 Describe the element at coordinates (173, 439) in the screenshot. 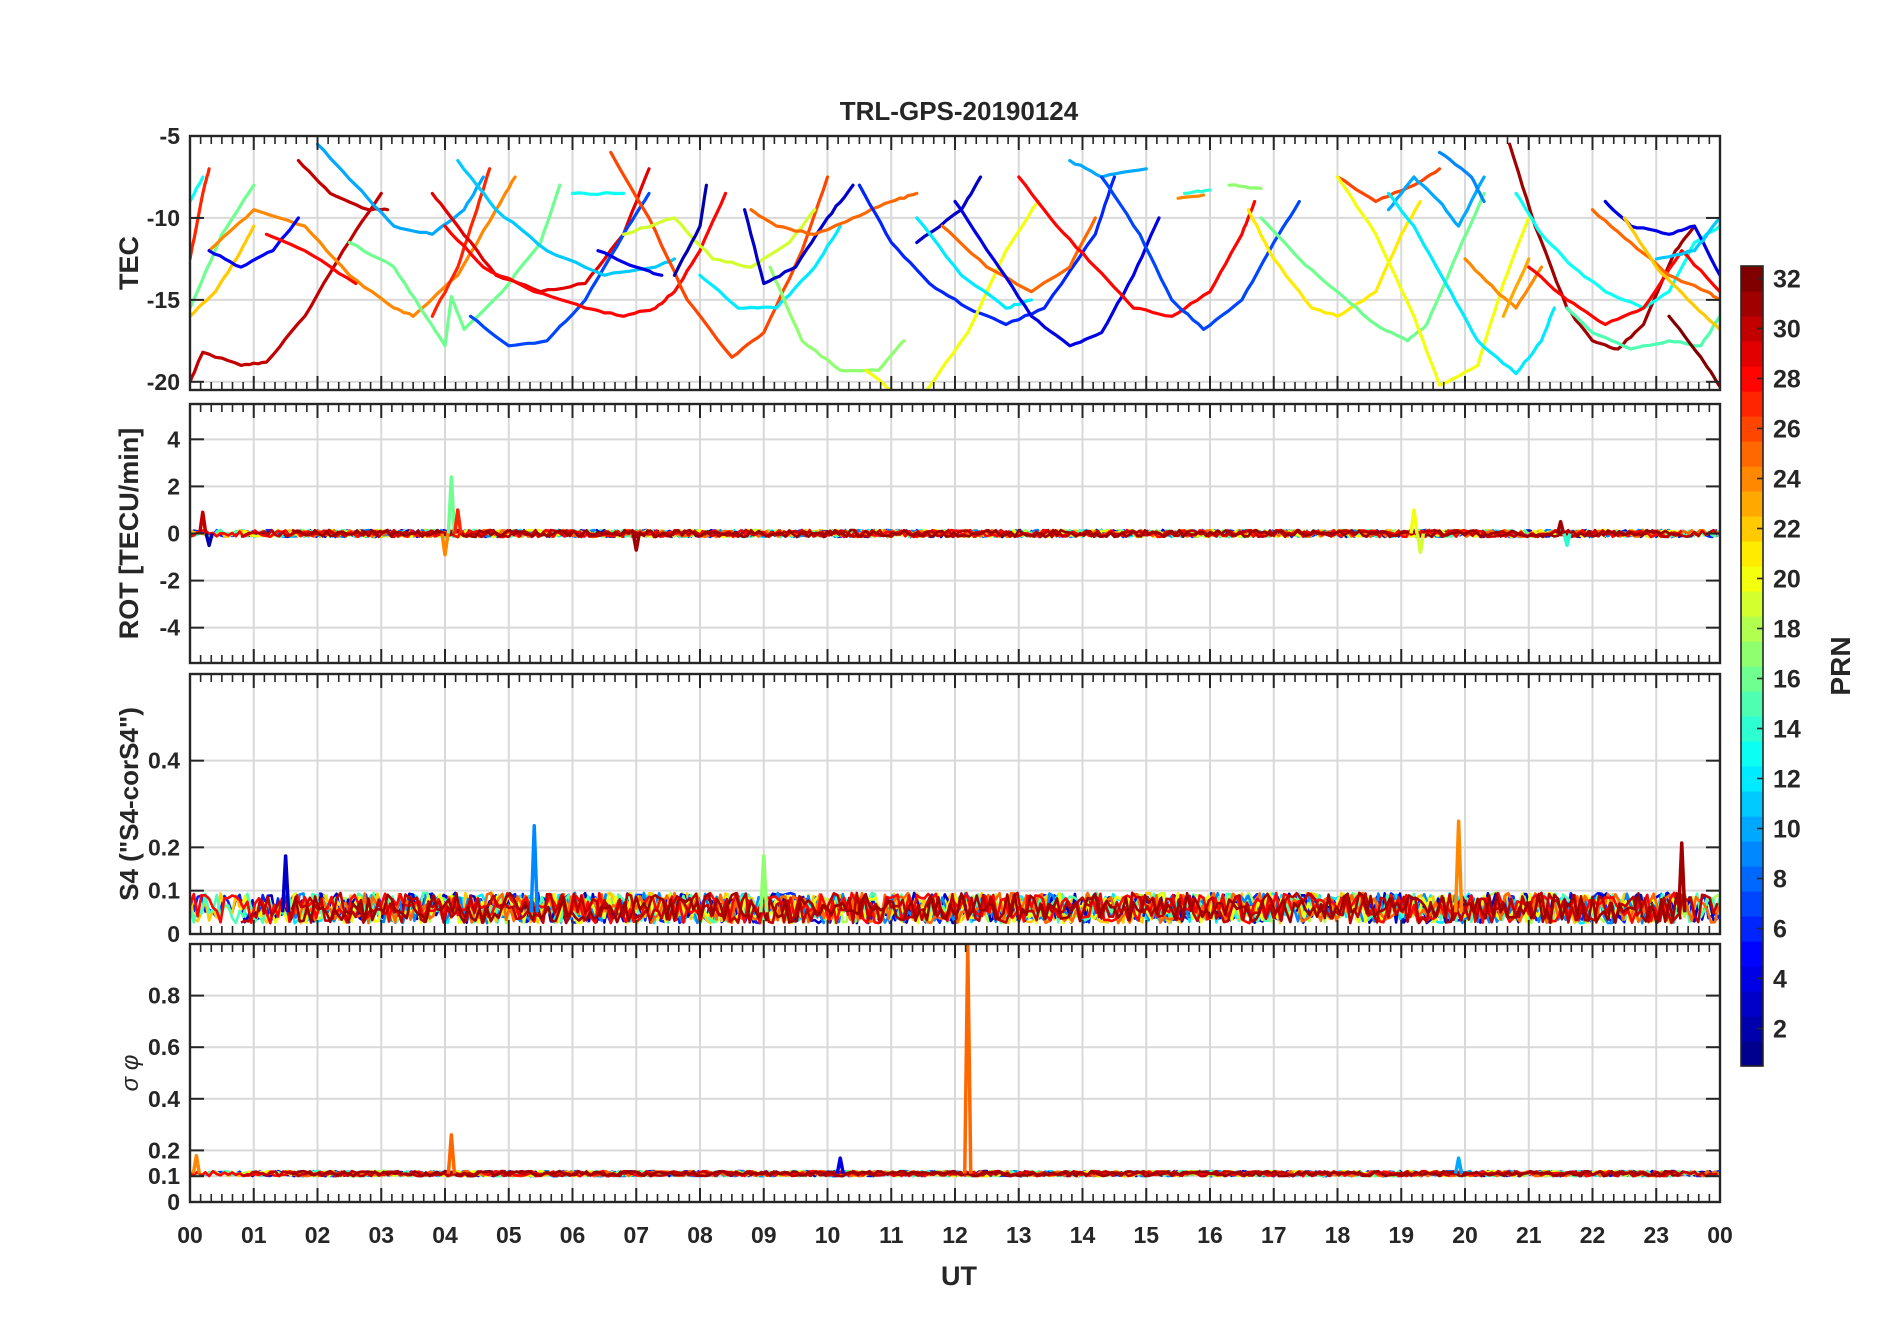

I see `y-tick-label: 4` at that location.